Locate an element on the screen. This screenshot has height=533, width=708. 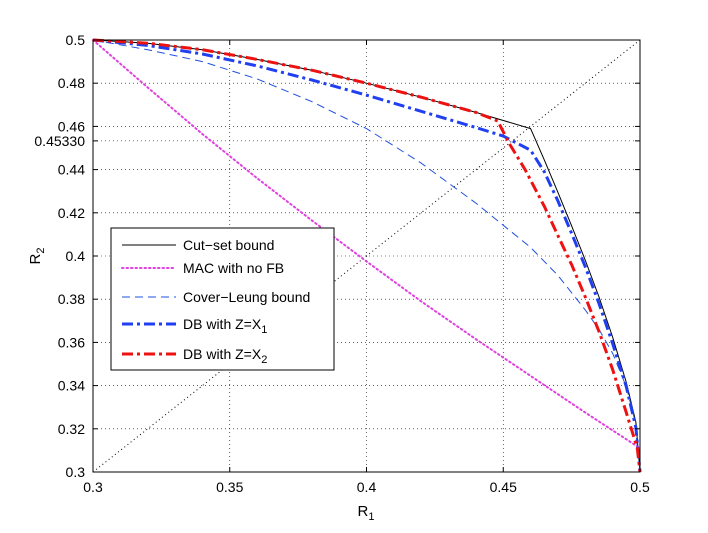
x-axis-label: R1 is located at coordinates (366, 513).